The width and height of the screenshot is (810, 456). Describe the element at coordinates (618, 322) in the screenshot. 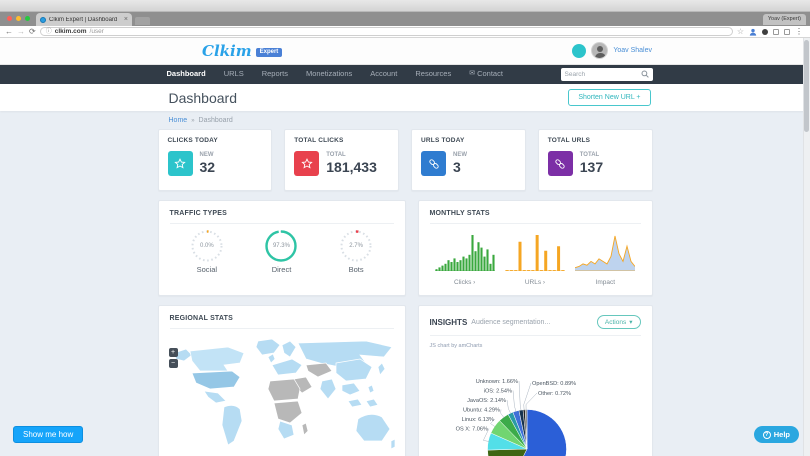

I see `actions-button: Actions ▾` at that location.